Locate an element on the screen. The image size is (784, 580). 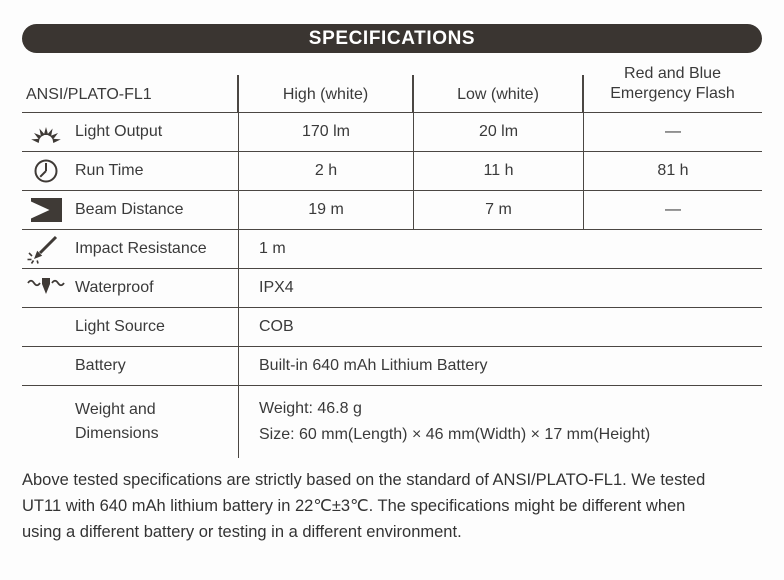
table-row-battery: Battery Built-in 640 mAh Lithium Battery is located at coordinates (392, 366).